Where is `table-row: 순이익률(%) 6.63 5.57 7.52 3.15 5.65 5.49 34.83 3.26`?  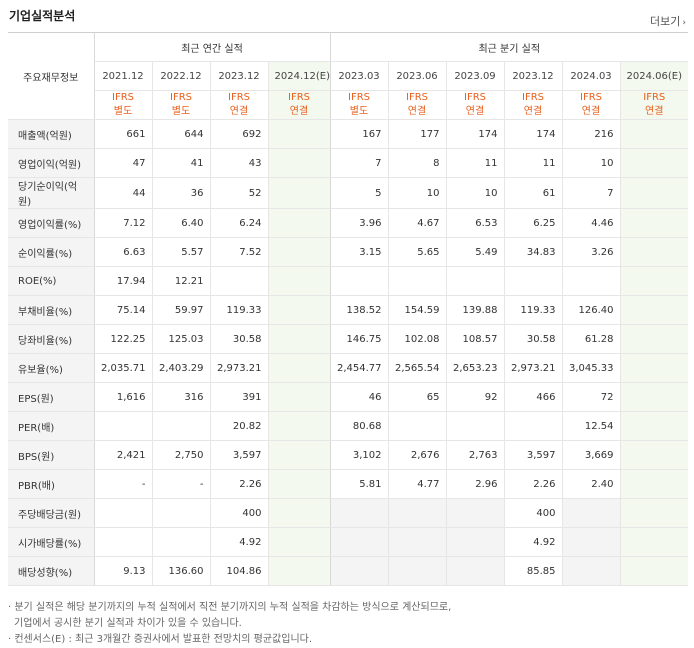
table-row: 순이익률(%) 6.63 5.57 7.52 3.15 5.65 5.49 34.83 3.26 is located at coordinates (348, 252).